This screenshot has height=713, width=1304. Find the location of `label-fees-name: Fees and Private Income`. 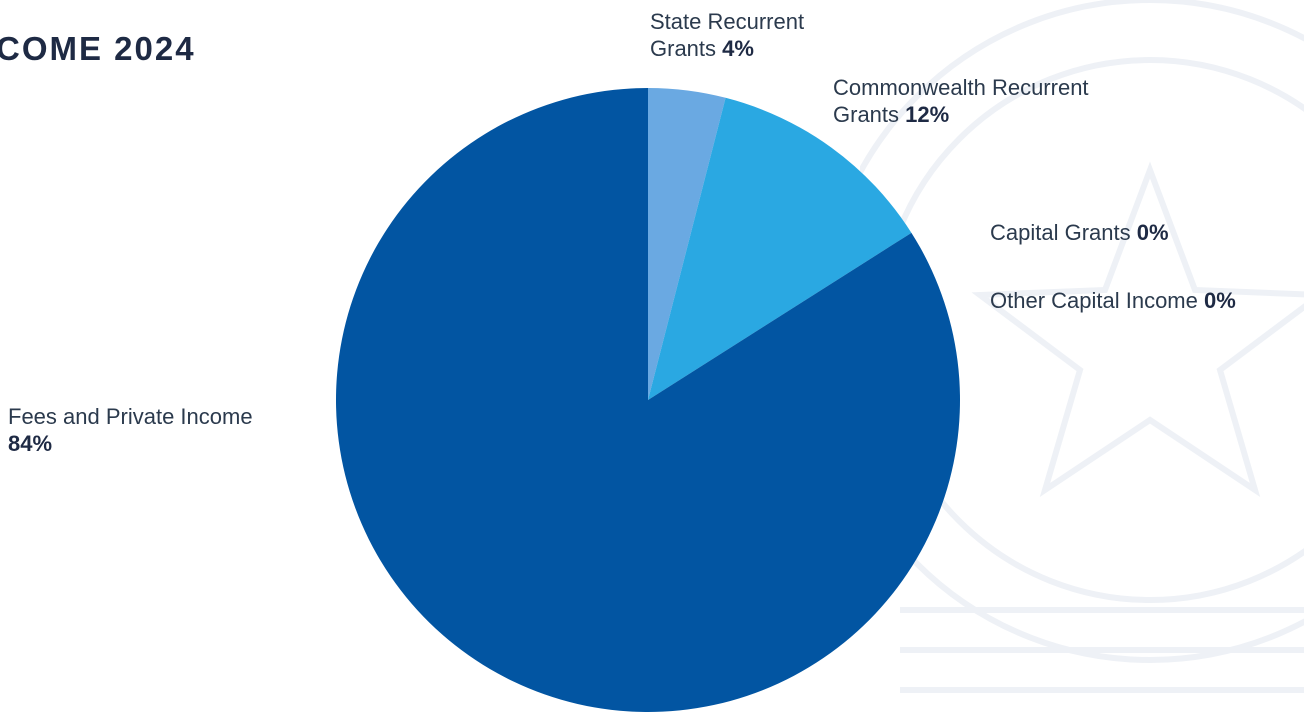

label-fees-name: Fees and Private Income is located at coordinates (130, 416).